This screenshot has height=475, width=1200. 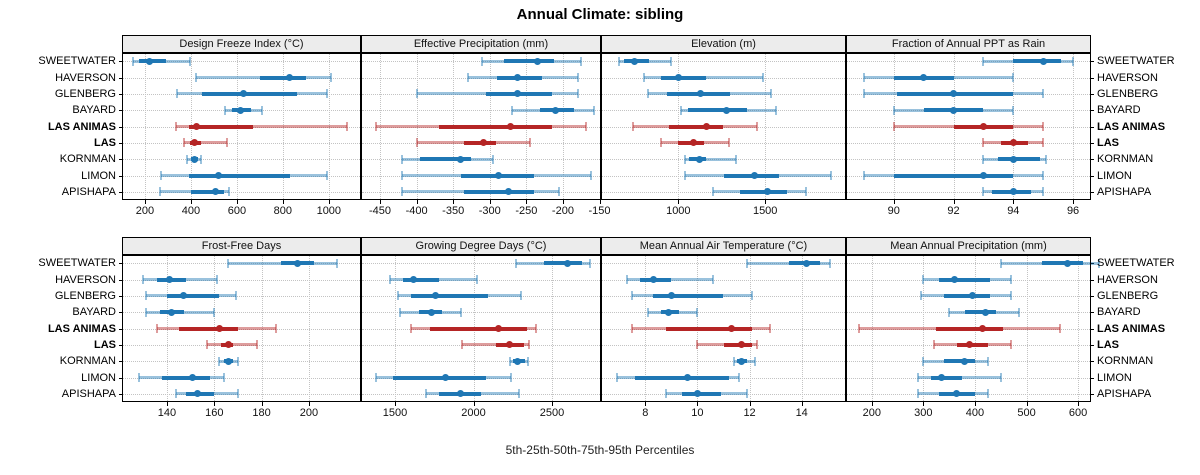 What do you see at coordinates (645, 413) in the screenshot?
I see `axis-tick-label: 8` at bounding box center [645, 413].